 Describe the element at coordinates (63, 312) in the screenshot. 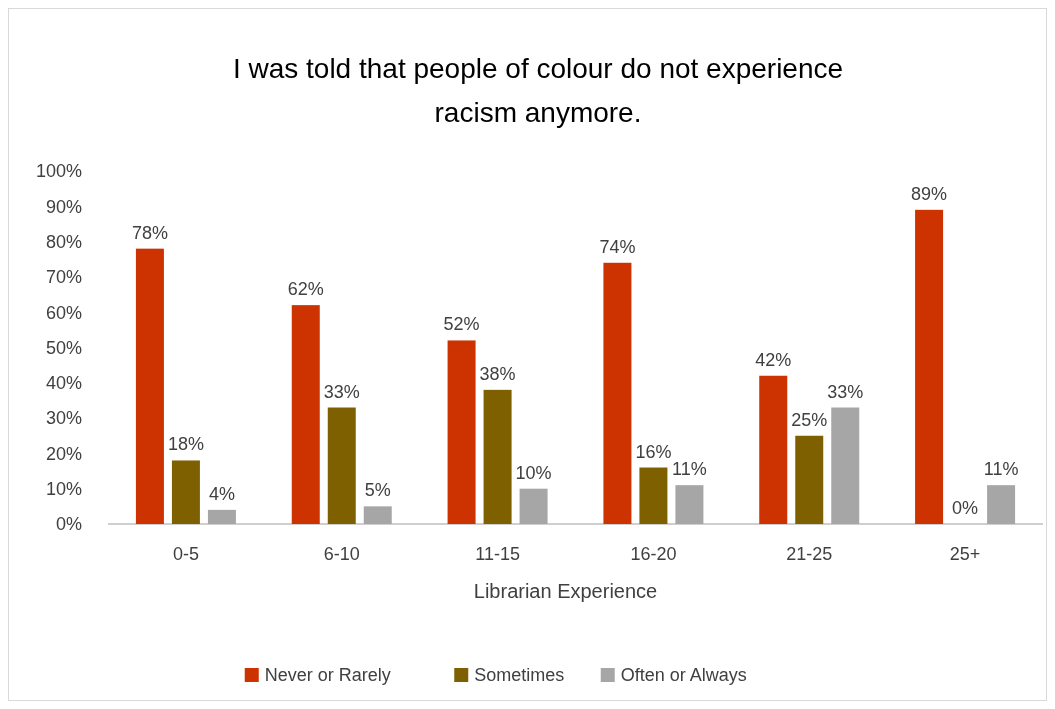

I see `y-tick-label: 60%` at that location.